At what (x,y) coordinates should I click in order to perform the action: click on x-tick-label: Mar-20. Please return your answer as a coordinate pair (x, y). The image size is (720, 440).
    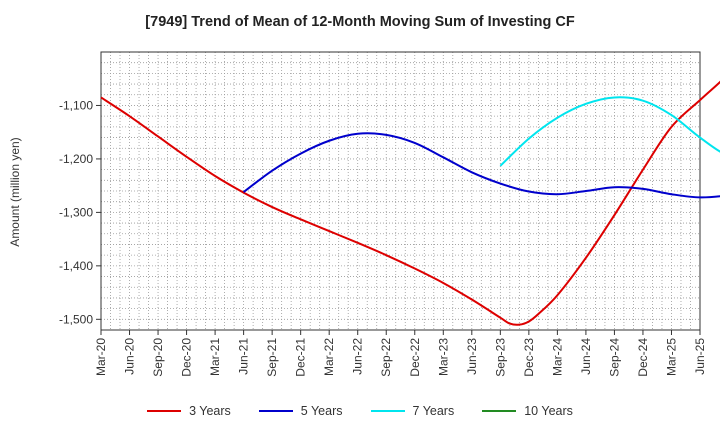
    Looking at the image, I should click on (101, 357).